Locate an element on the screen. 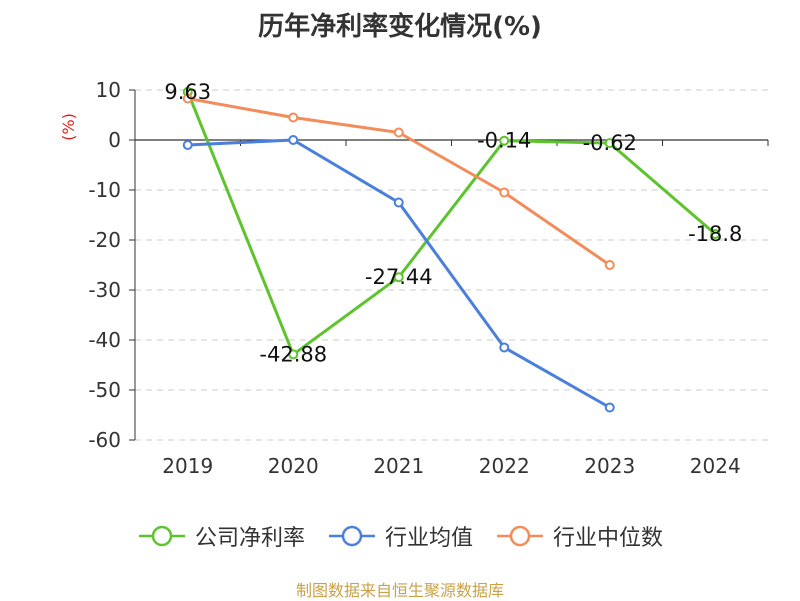  data-label: -27.44 is located at coordinates (399, 277).